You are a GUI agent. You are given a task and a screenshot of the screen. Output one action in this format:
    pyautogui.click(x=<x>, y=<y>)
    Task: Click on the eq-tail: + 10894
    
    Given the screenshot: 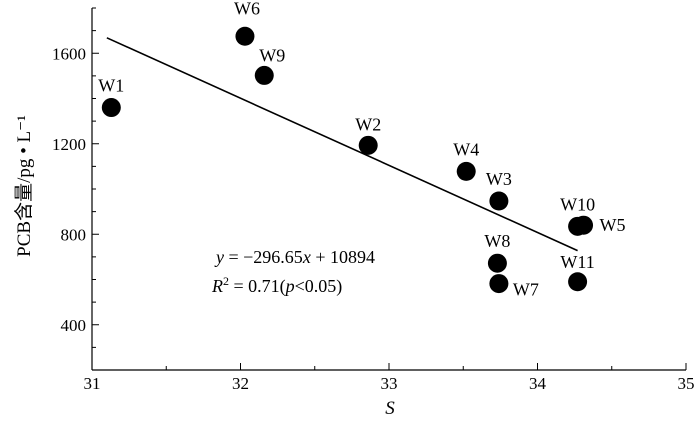 What is the action you would take?
    pyautogui.click(x=343, y=257)
    